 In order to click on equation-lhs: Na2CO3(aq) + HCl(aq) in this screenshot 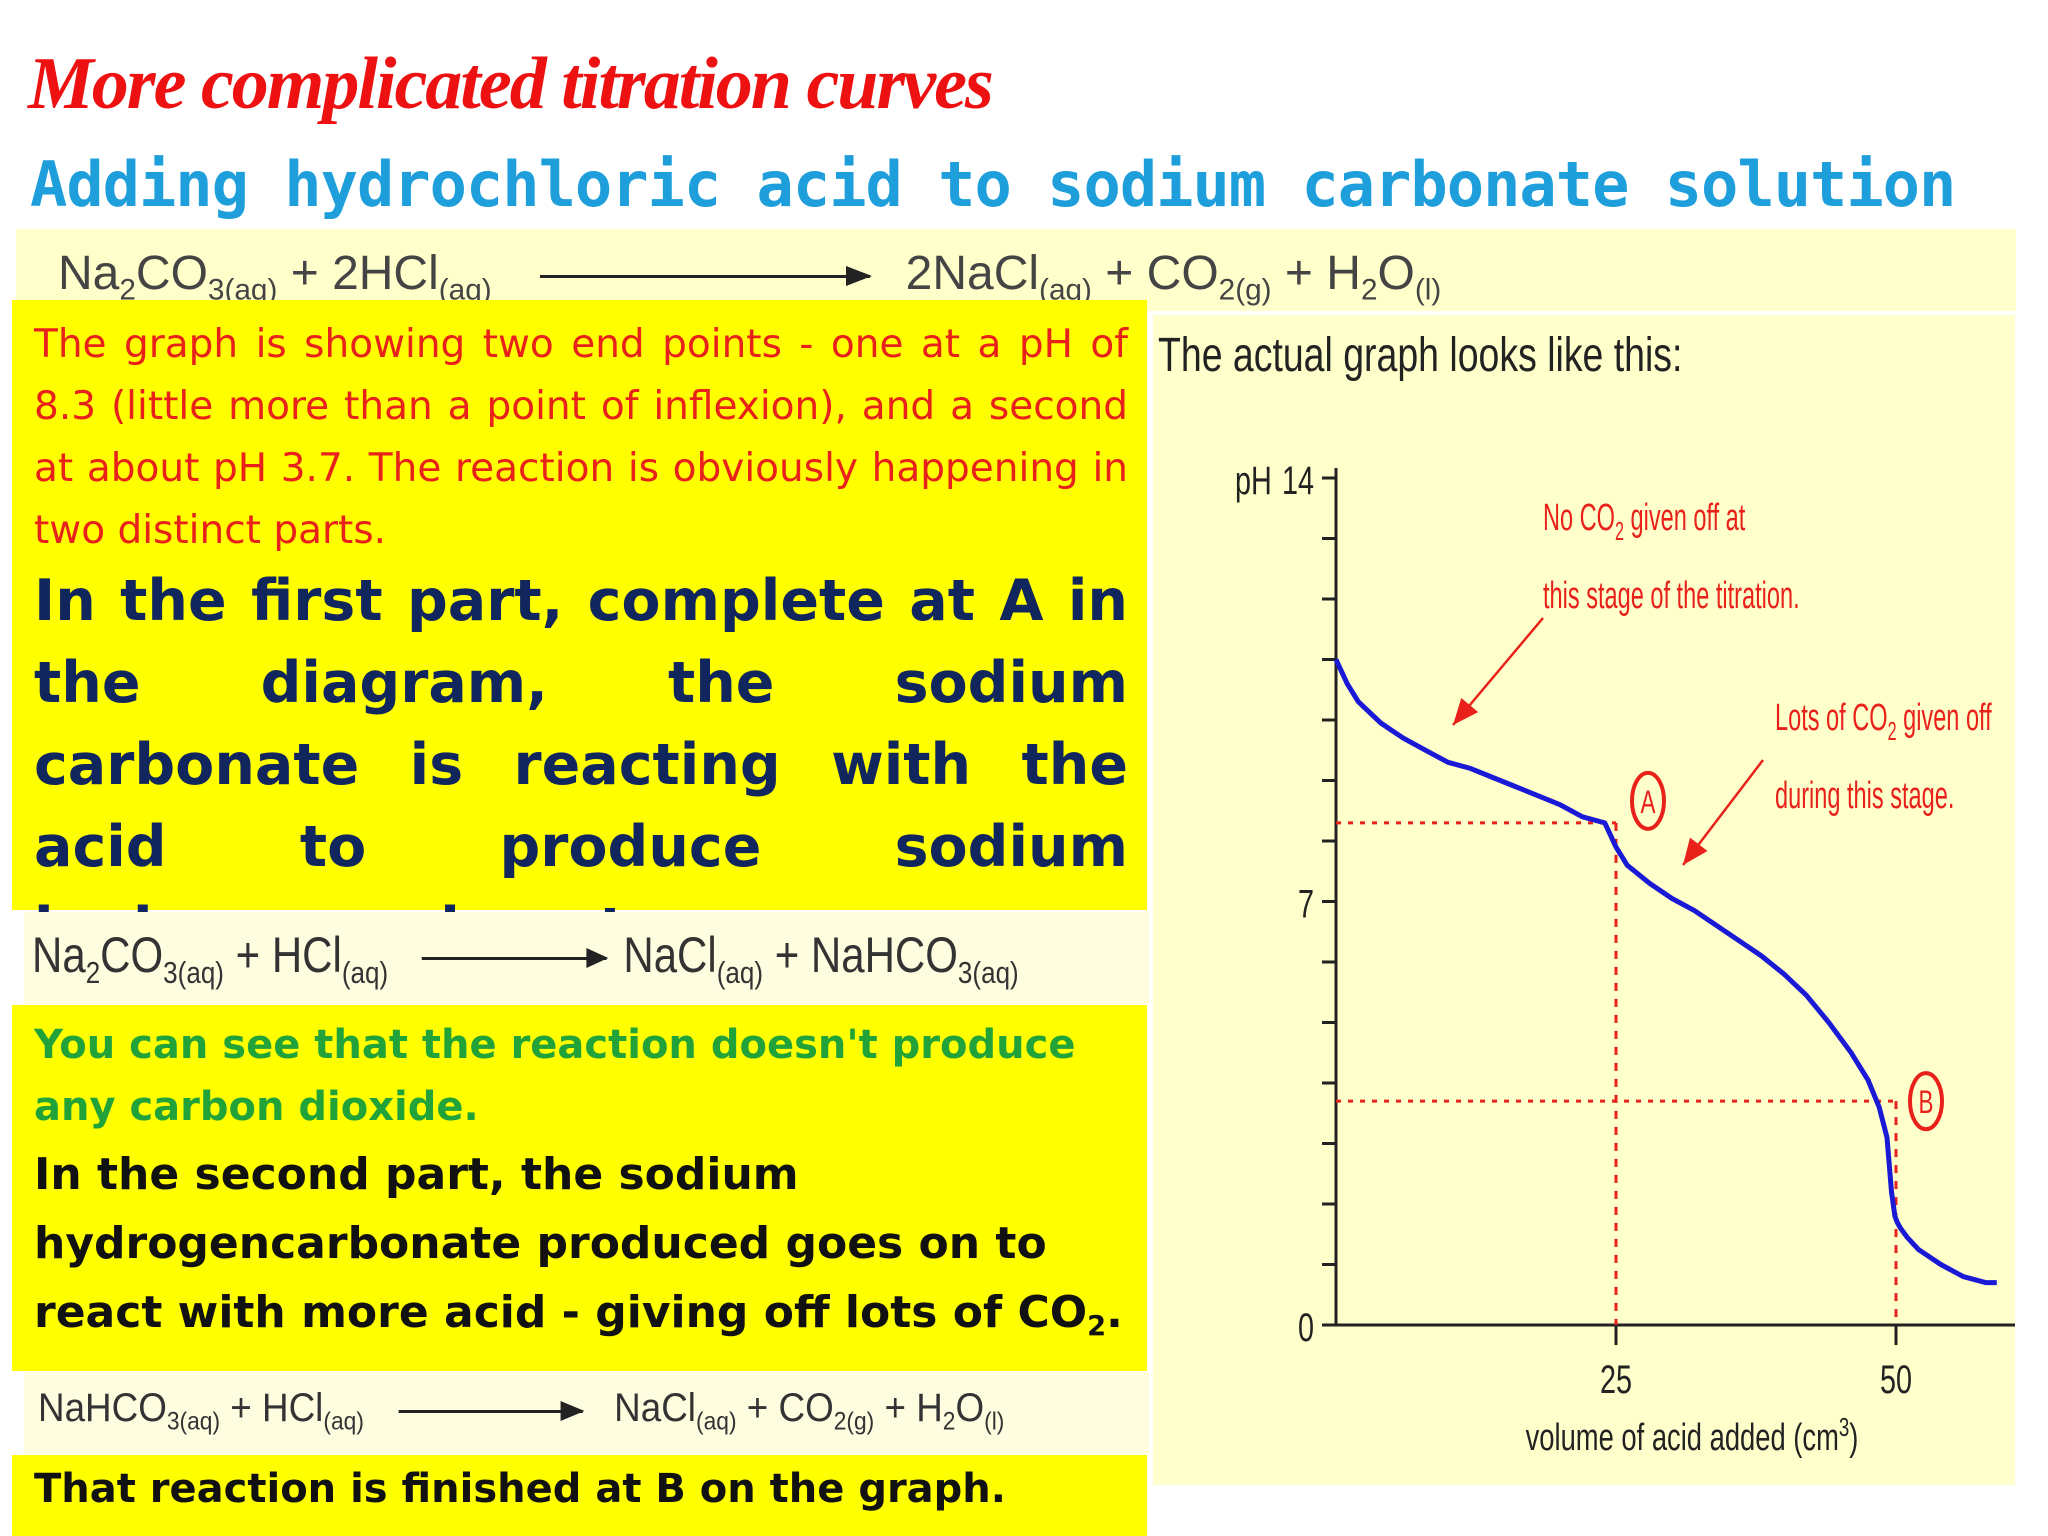, I will do `click(210, 958)`.